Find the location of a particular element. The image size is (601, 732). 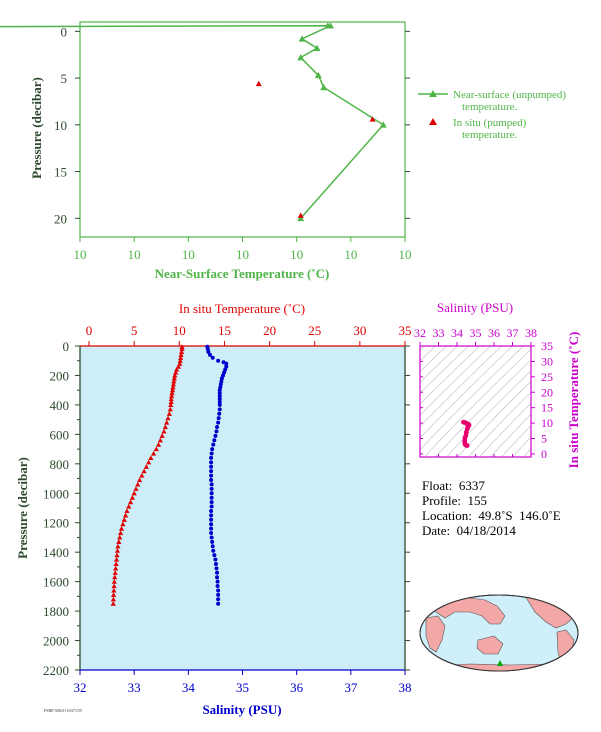

ns-y-tick-label: 15 is located at coordinates (60, 172).